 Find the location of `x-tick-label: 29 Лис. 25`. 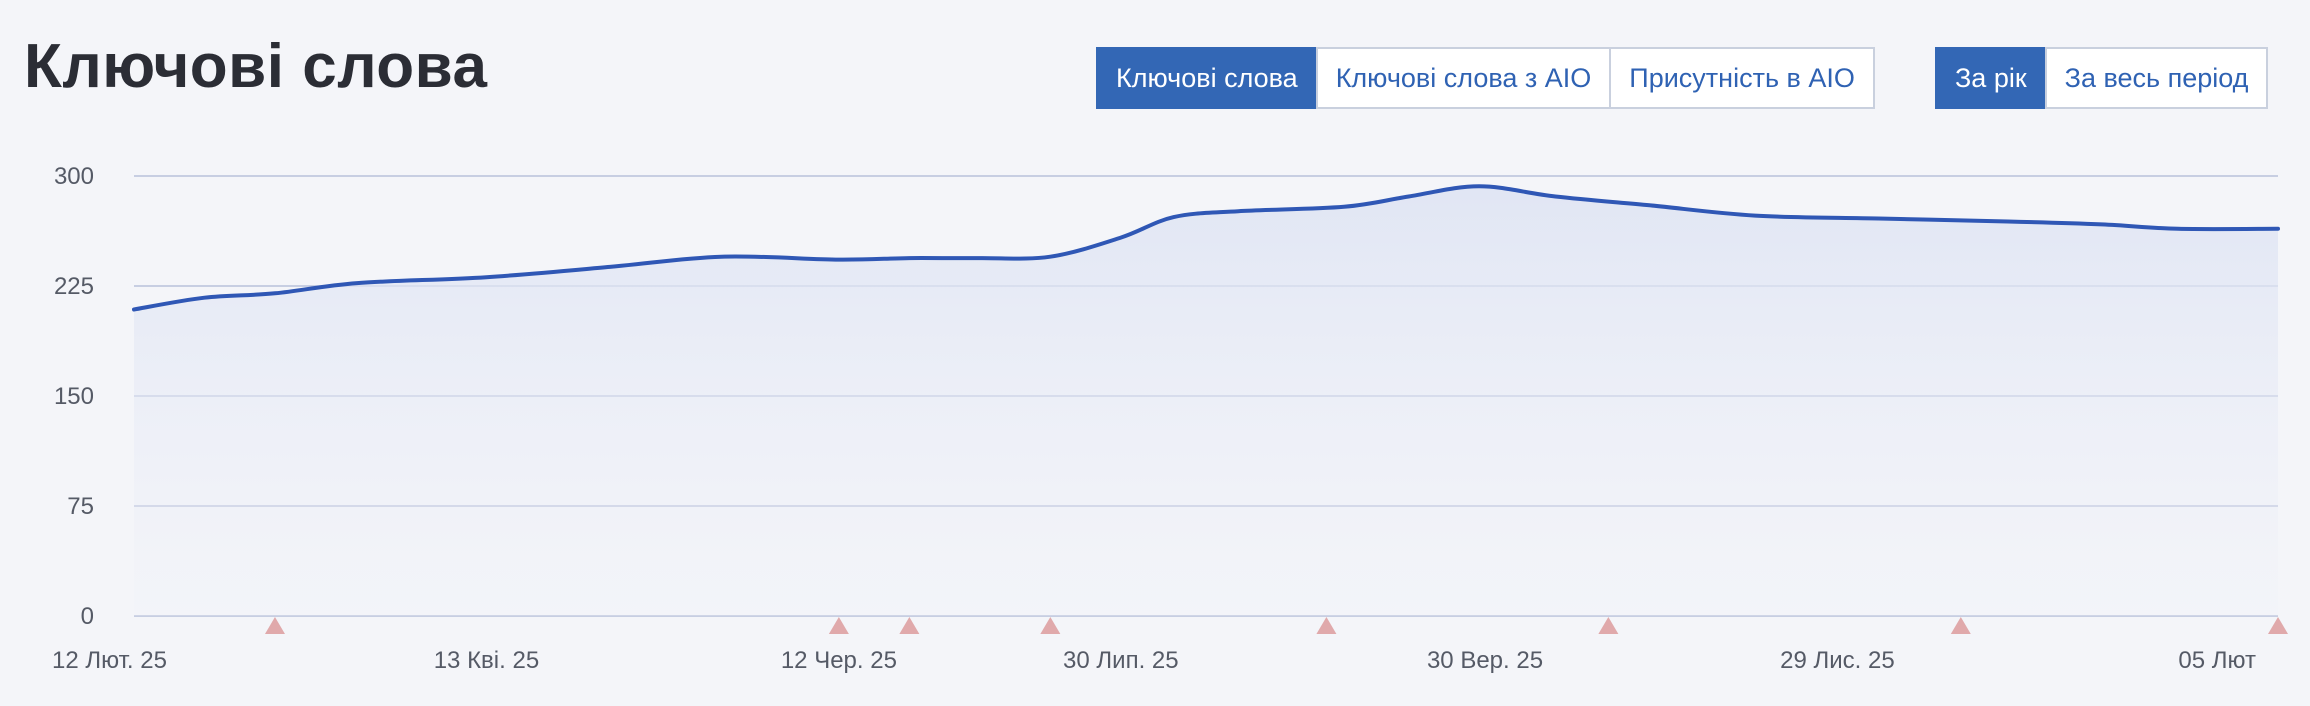

x-tick-label: 29 Лис. 25 is located at coordinates (1837, 660).